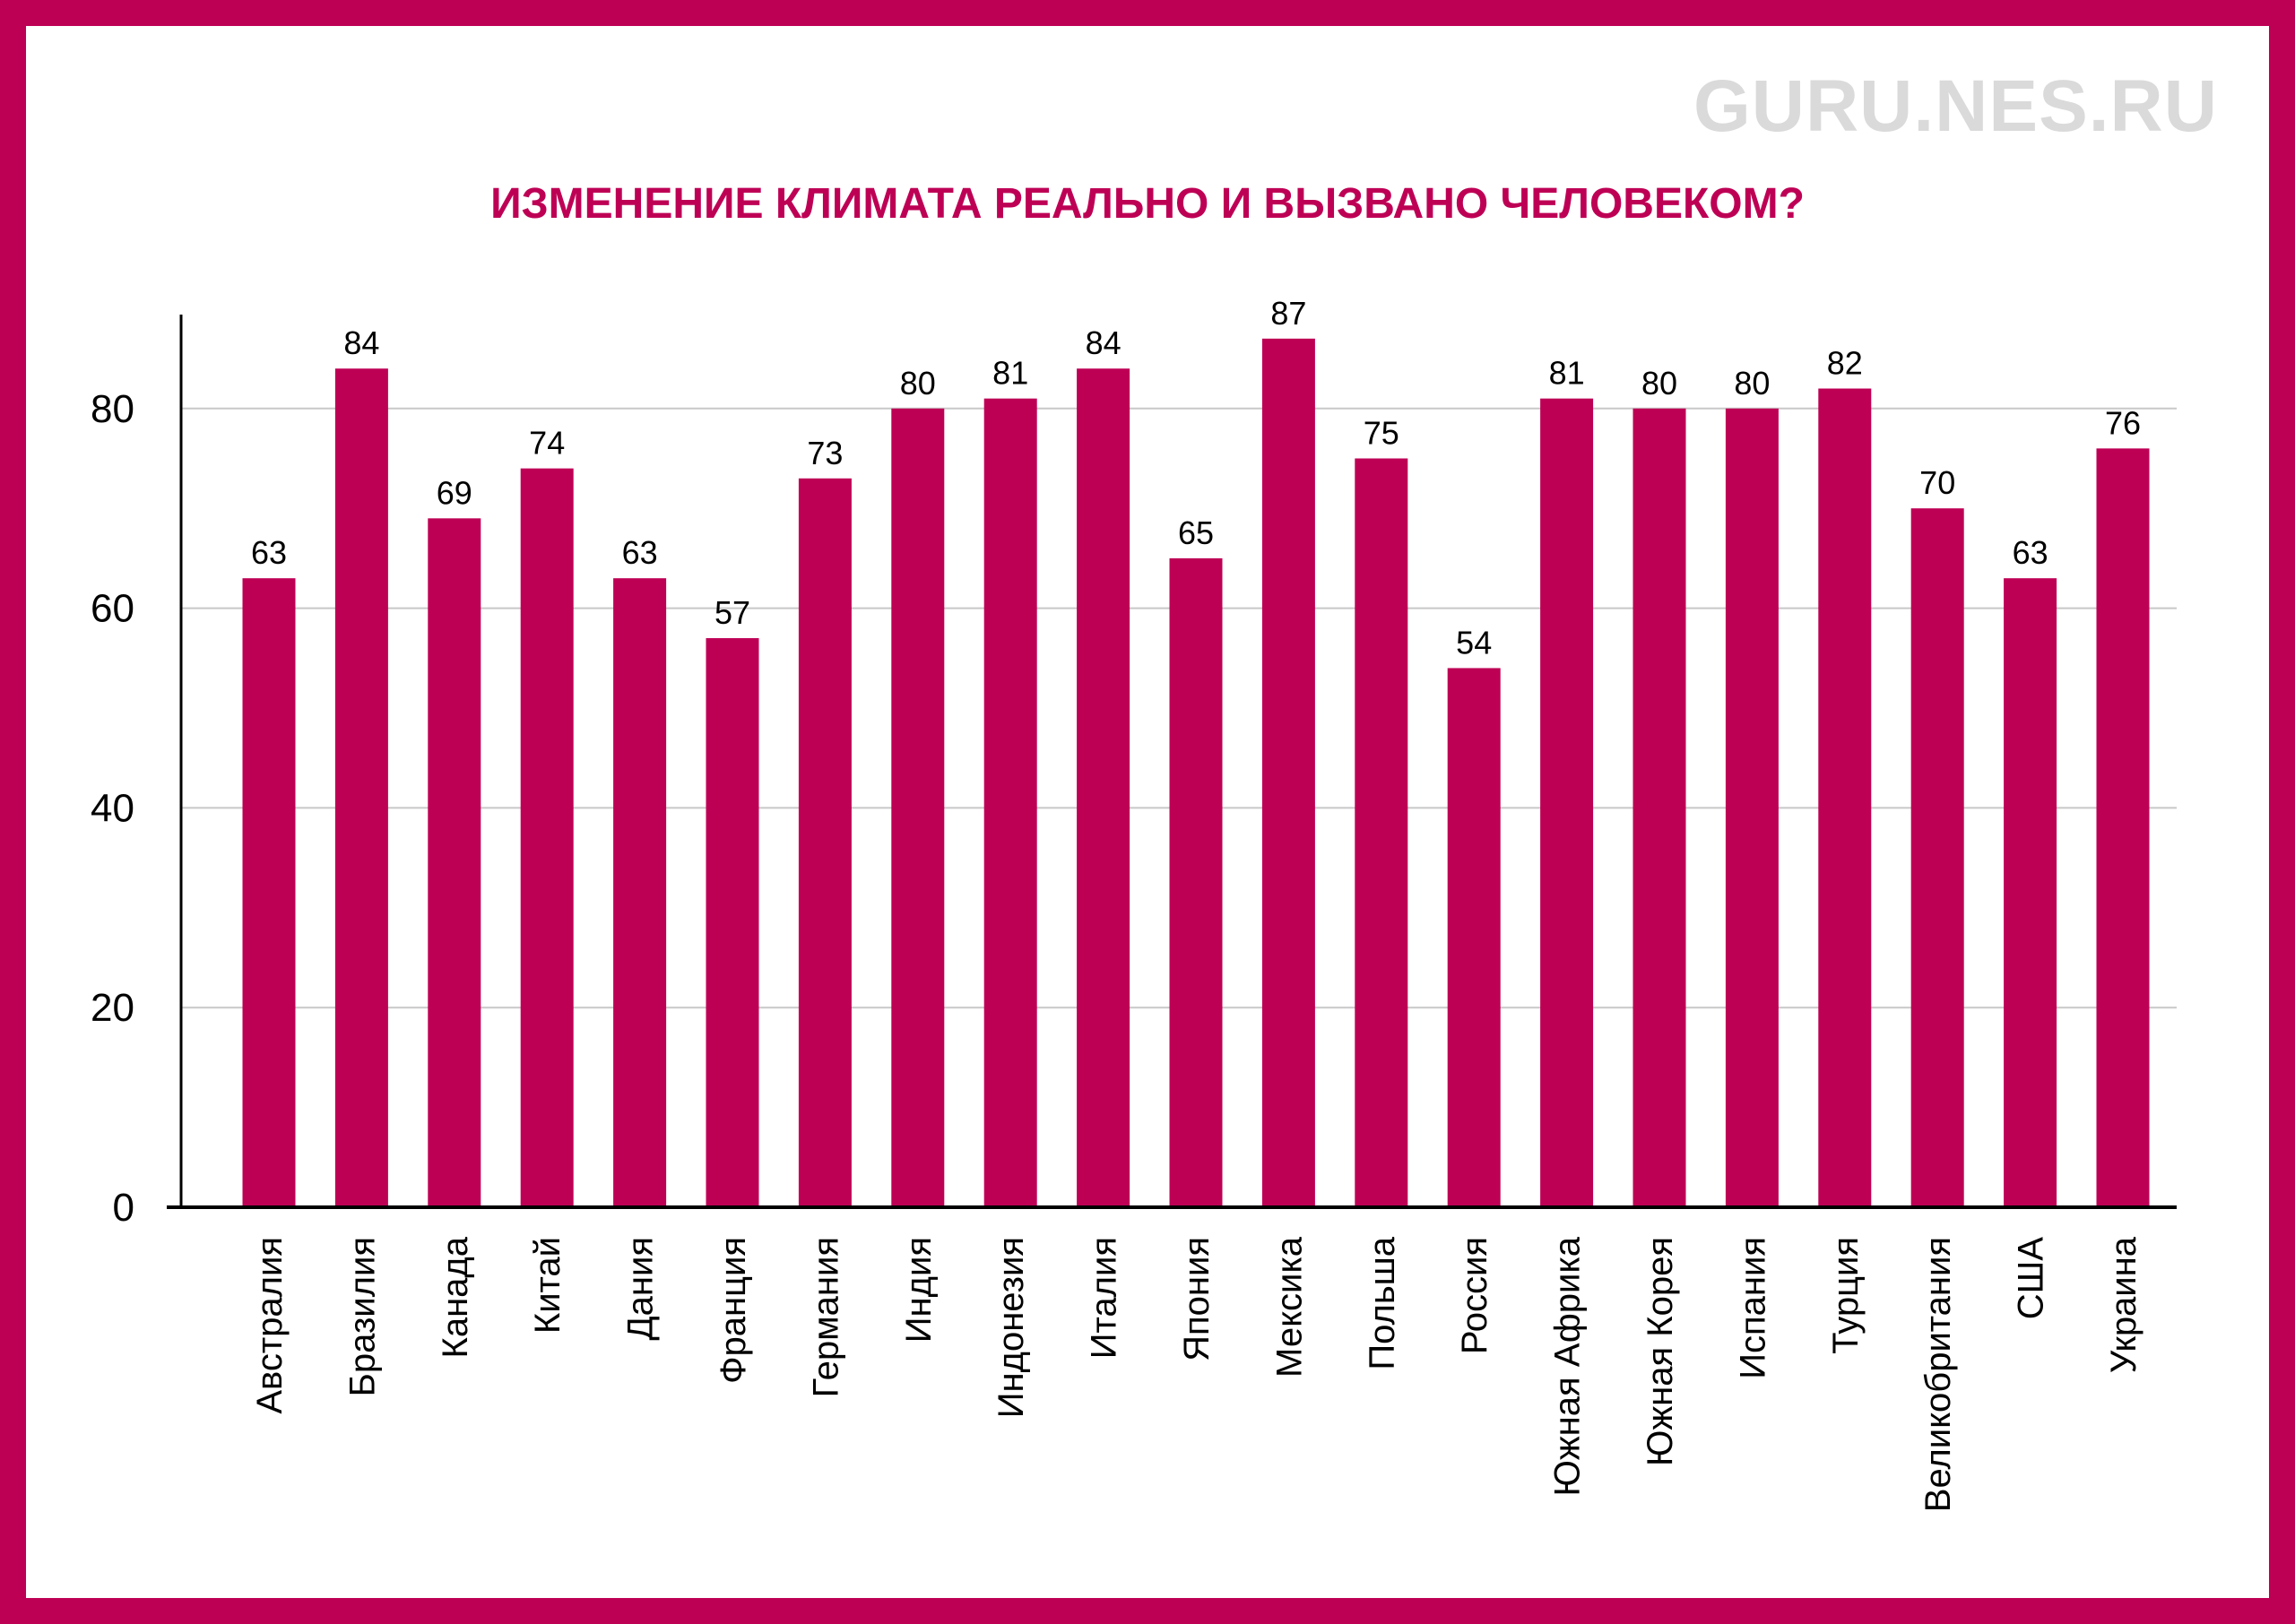 The image size is (2295, 1624). What do you see at coordinates (1659, 807) in the screenshot?
I see `bar-Южная Корея` at bounding box center [1659, 807].